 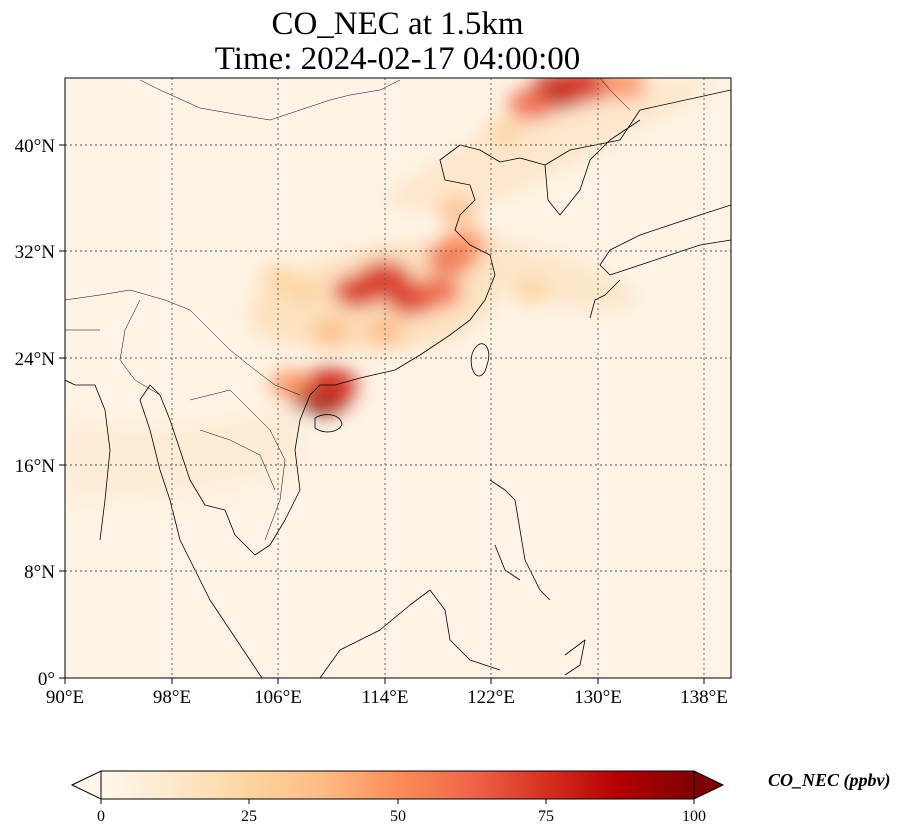 I want to click on border-mongolia, so click(x=270, y=100).